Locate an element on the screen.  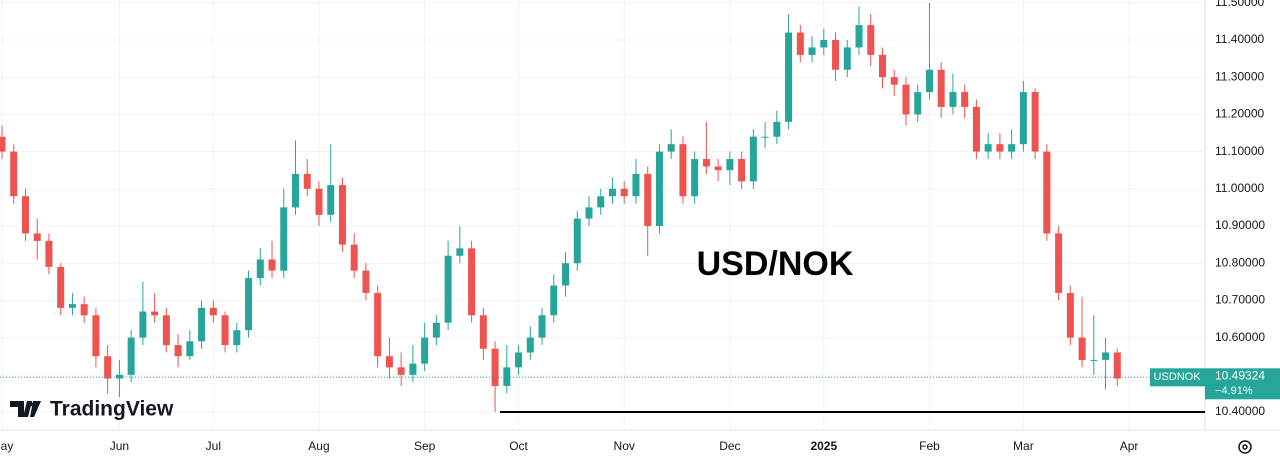
y-tick-label: 10.60000 is located at coordinates (1240, 337).